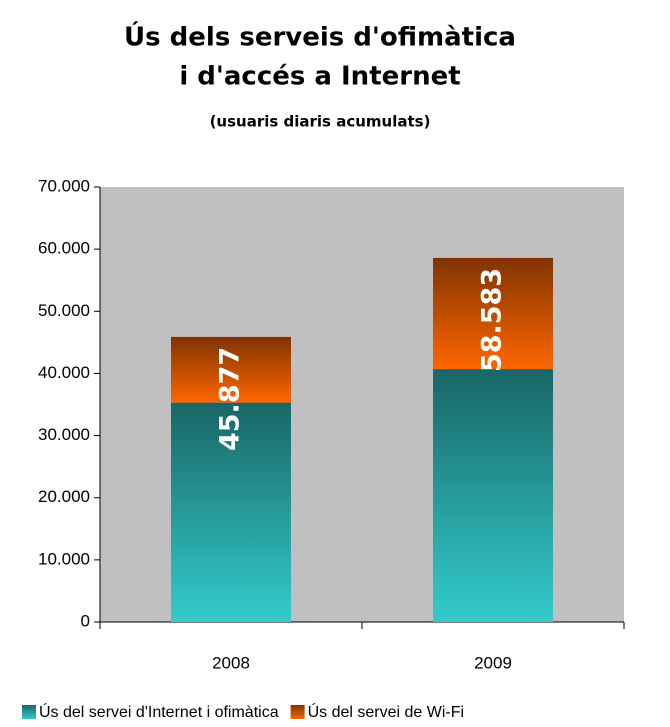 Image resolution: width=670 pixels, height=727 pixels. What do you see at coordinates (492, 320) in the screenshot?
I see `total-label: 58.583` at bounding box center [492, 320].